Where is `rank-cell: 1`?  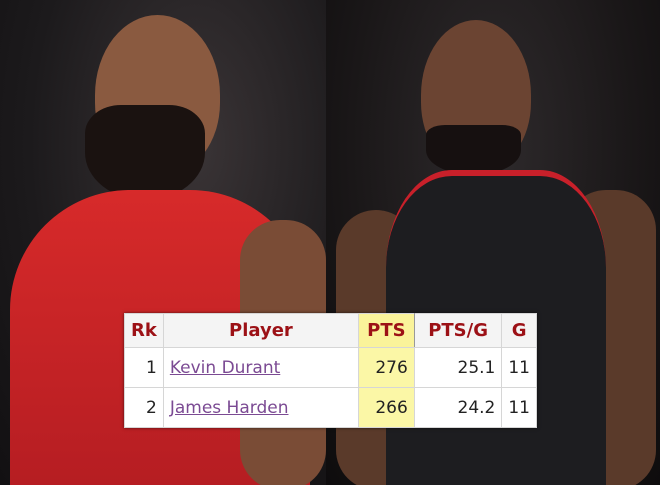 rank-cell: 1 is located at coordinates (144, 367).